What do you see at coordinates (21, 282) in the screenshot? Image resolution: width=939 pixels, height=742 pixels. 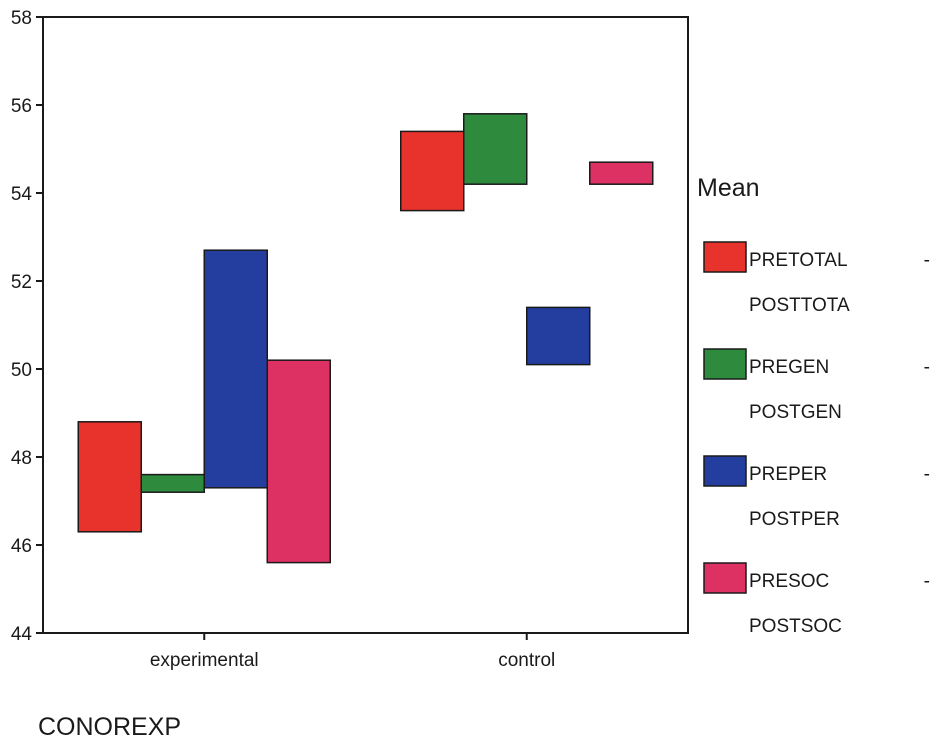 I see `y-tick-label: 52` at bounding box center [21, 282].